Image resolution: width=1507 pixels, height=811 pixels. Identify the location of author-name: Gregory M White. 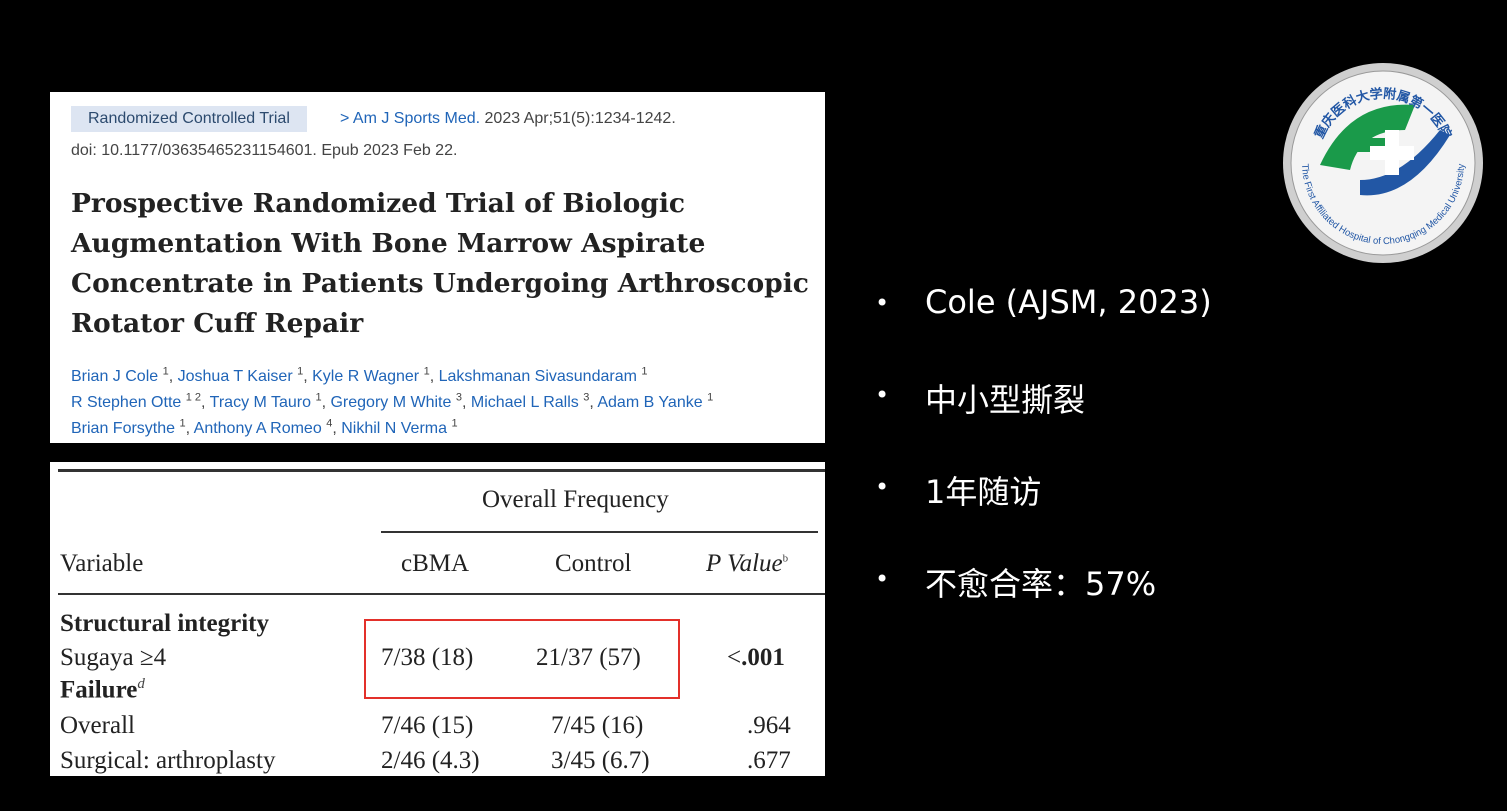
(391, 403).